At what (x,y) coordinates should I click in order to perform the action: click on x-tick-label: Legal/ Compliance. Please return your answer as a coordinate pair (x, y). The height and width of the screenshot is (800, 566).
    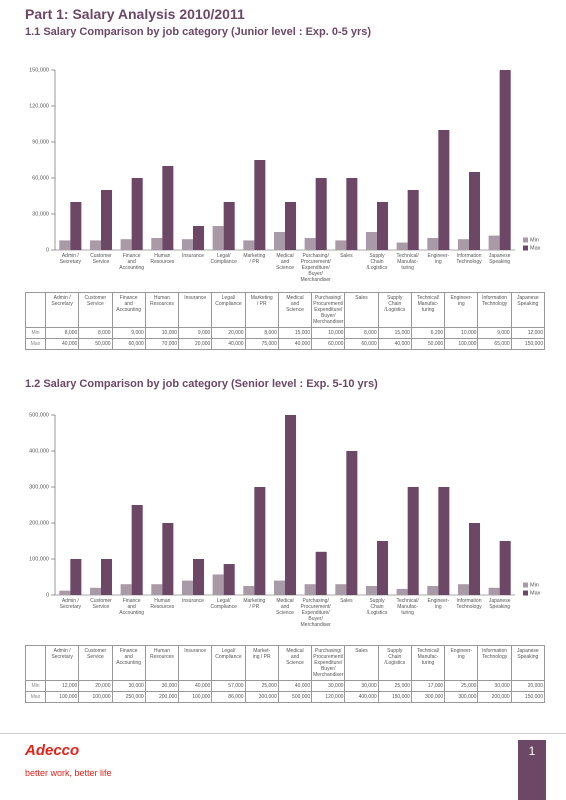
    Looking at the image, I should click on (223, 259).